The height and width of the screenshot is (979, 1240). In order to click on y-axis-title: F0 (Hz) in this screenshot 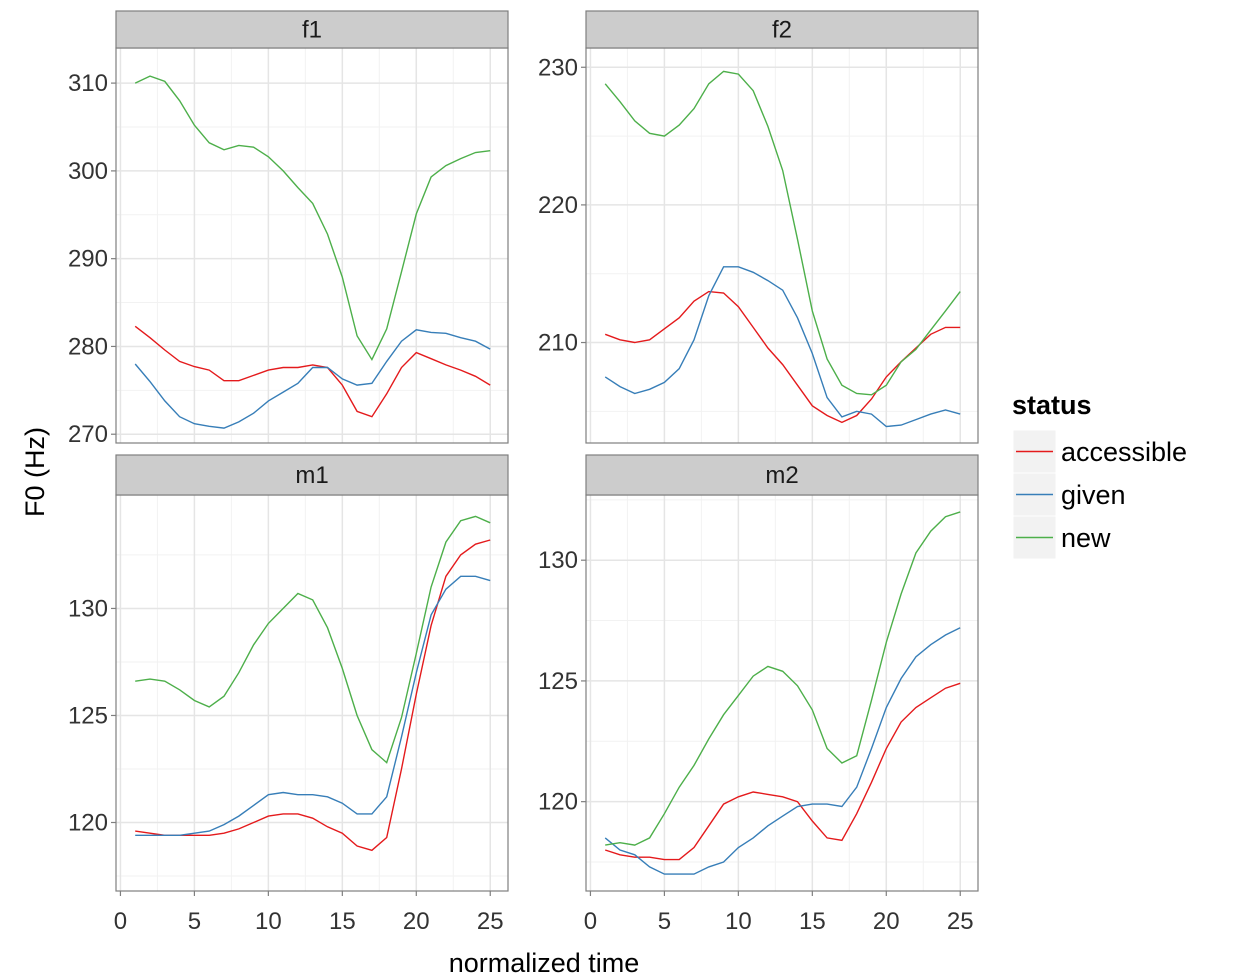, I will do `click(35, 472)`.